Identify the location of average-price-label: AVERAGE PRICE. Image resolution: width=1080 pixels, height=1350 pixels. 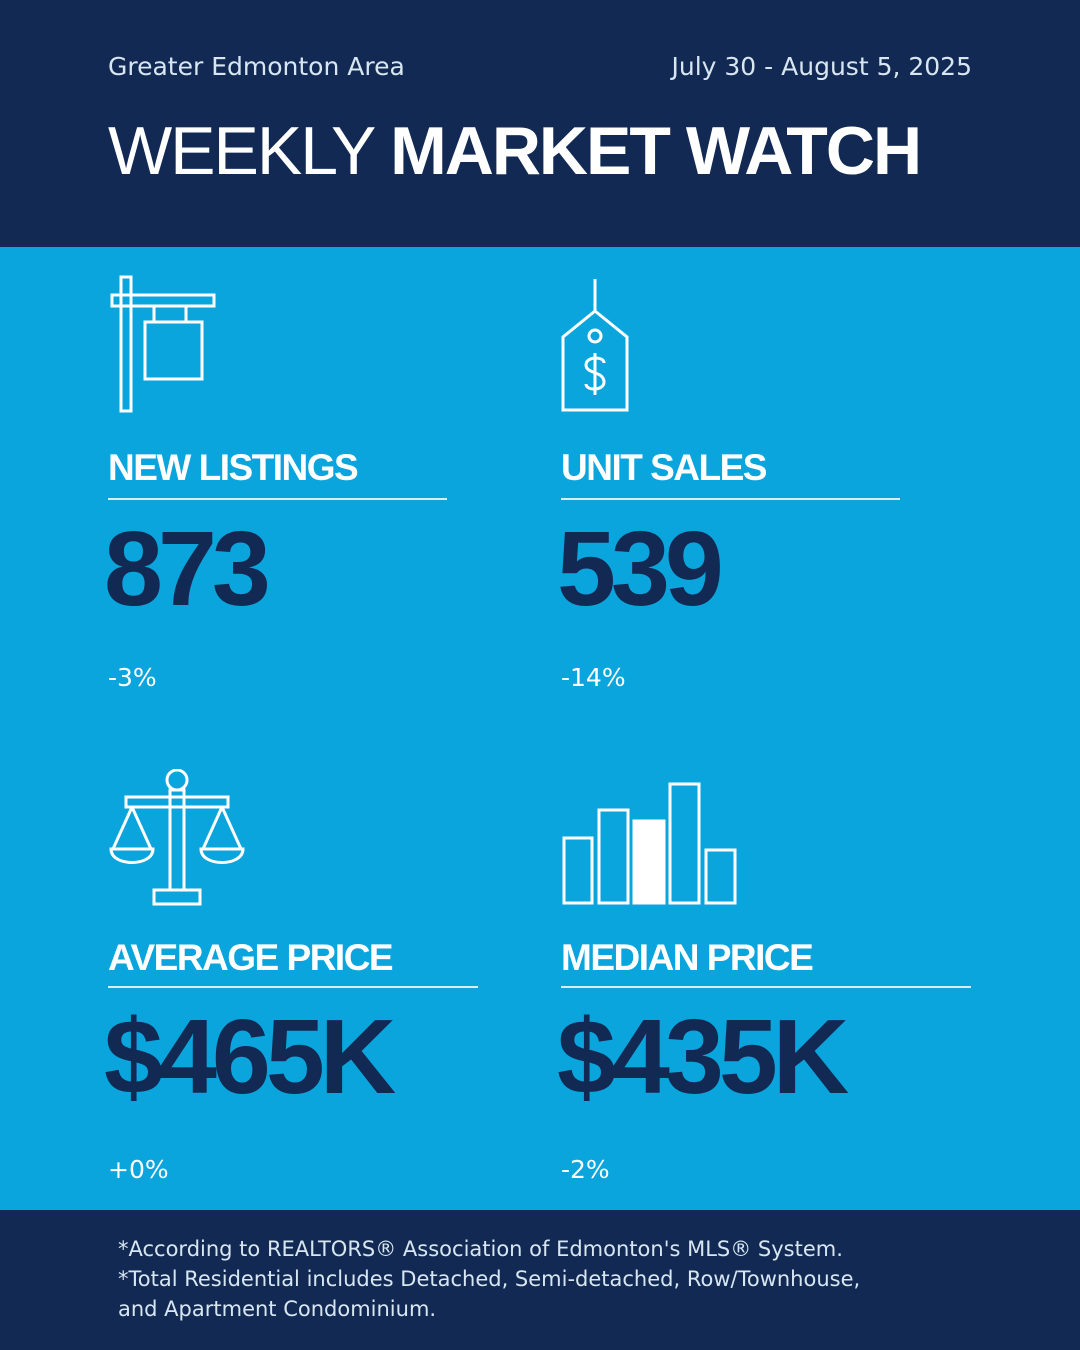
(251, 957).